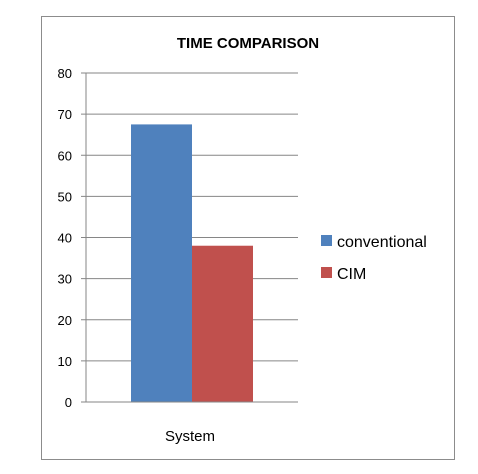 Image resolution: width=478 pixels, height=474 pixels. What do you see at coordinates (161, 263) in the screenshot?
I see `bar-conventional` at bounding box center [161, 263].